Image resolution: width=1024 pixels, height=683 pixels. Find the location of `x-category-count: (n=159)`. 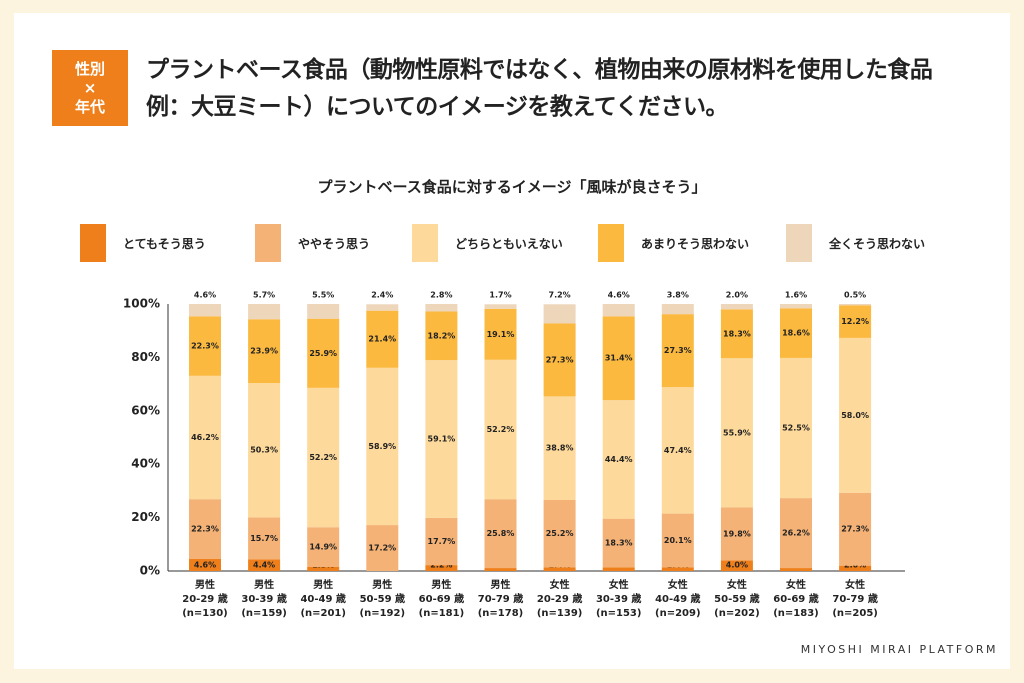

x-category-count: (n=159) is located at coordinates (264, 613).